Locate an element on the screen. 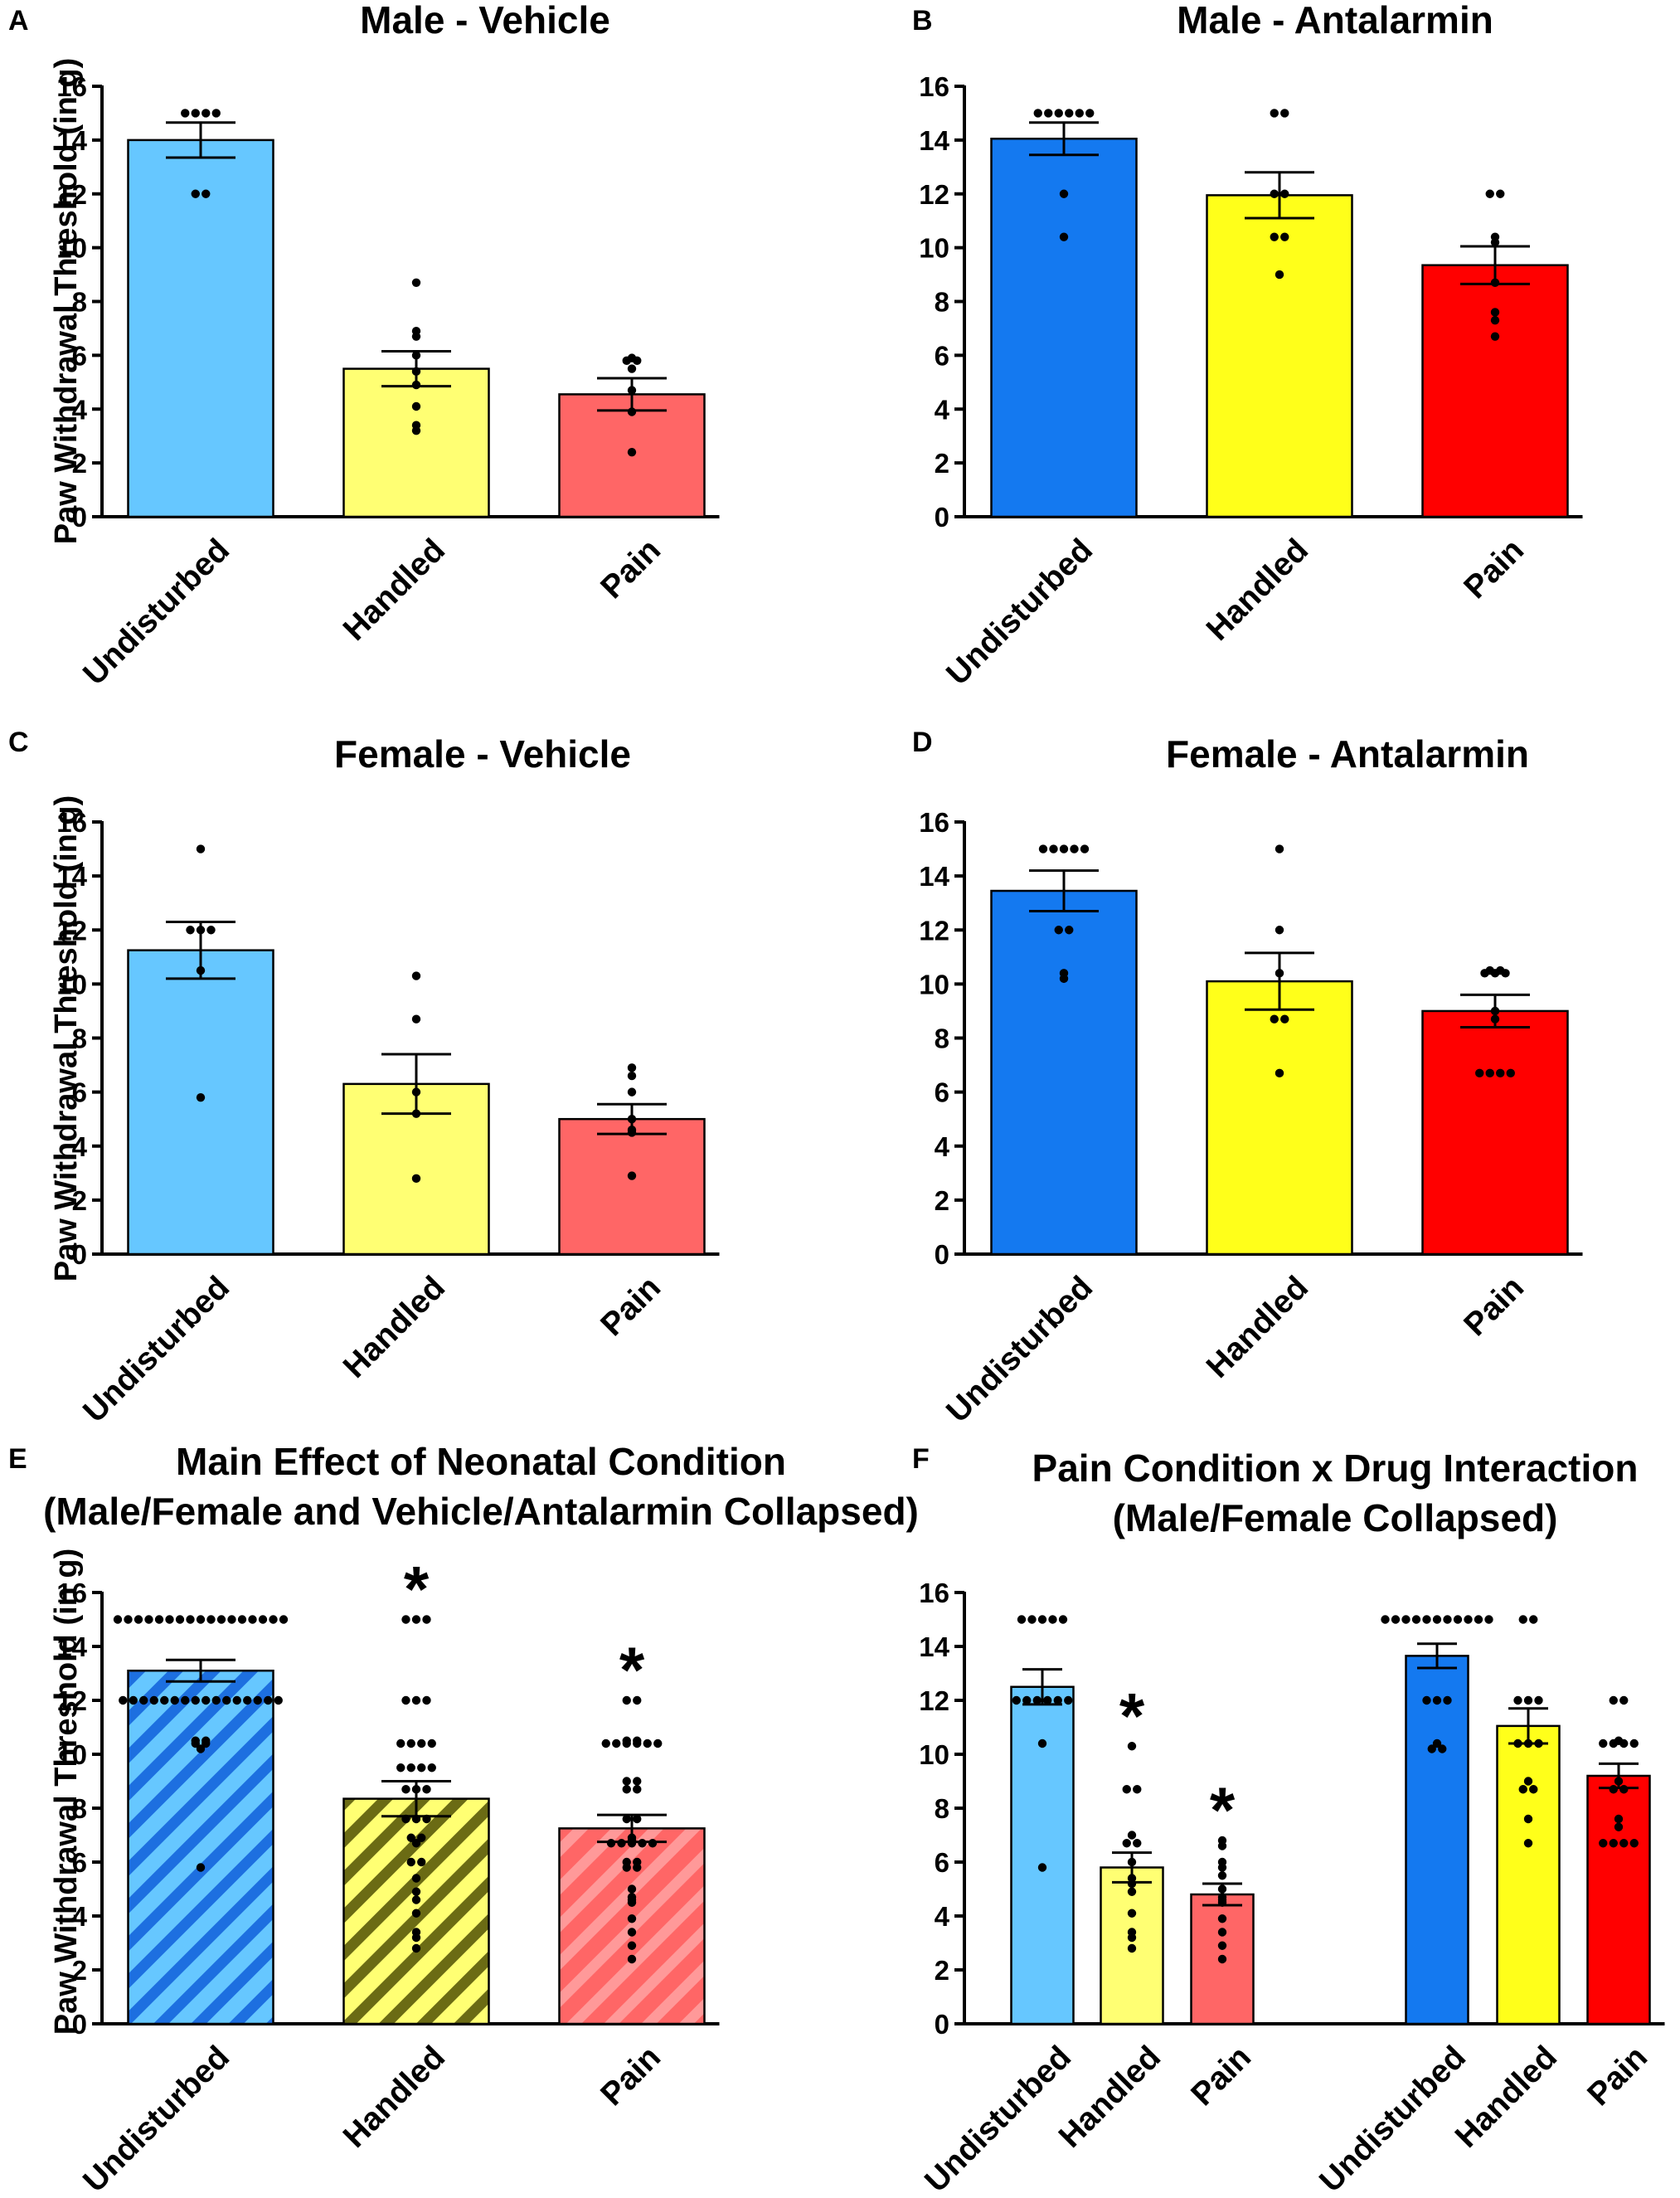  panel-letter: A is located at coordinates (18, 20).